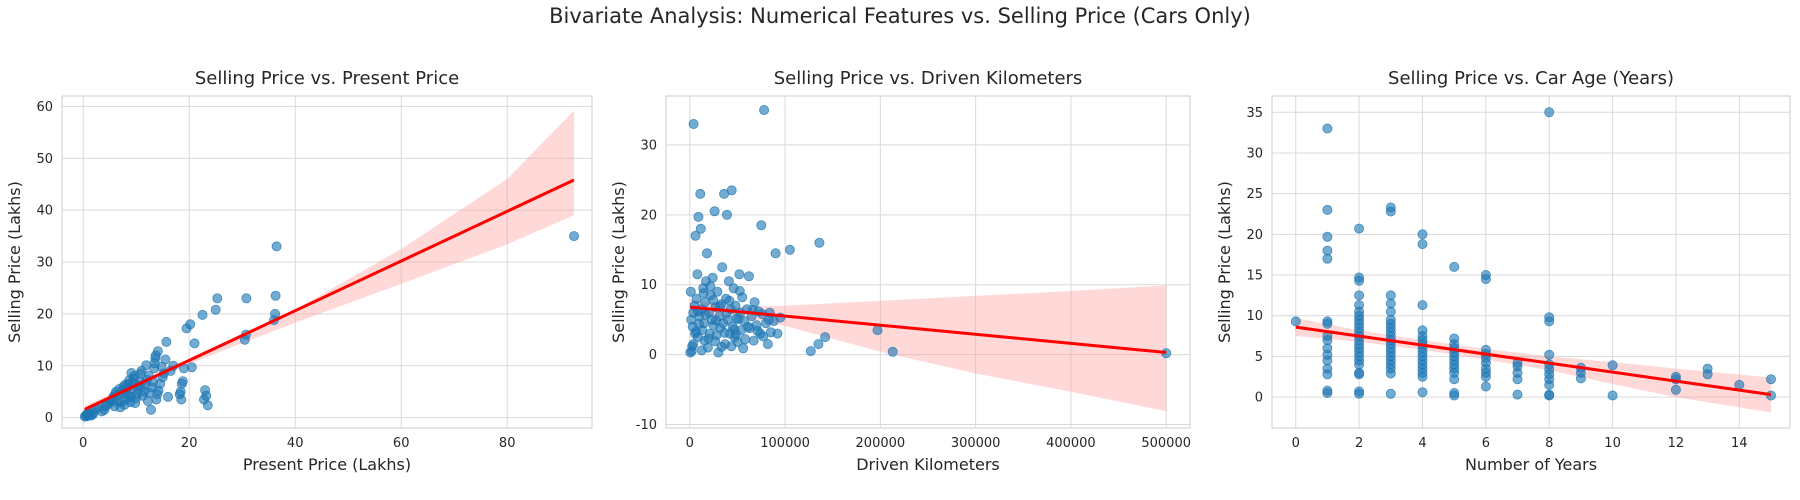 The width and height of the screenshot is (1800, 500). I want to click on confidence-band, so click(928, 348).